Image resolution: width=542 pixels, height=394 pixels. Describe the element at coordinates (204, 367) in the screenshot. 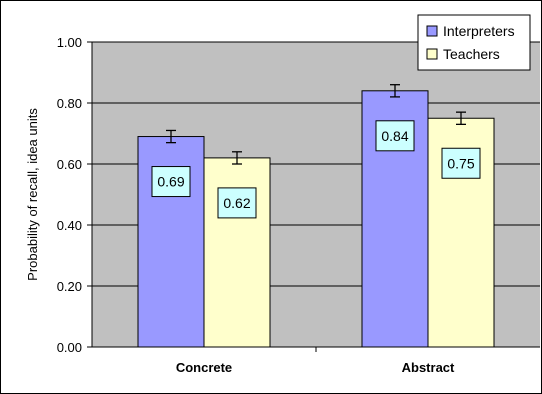

I see `x-category-label: Concrete` at that location.